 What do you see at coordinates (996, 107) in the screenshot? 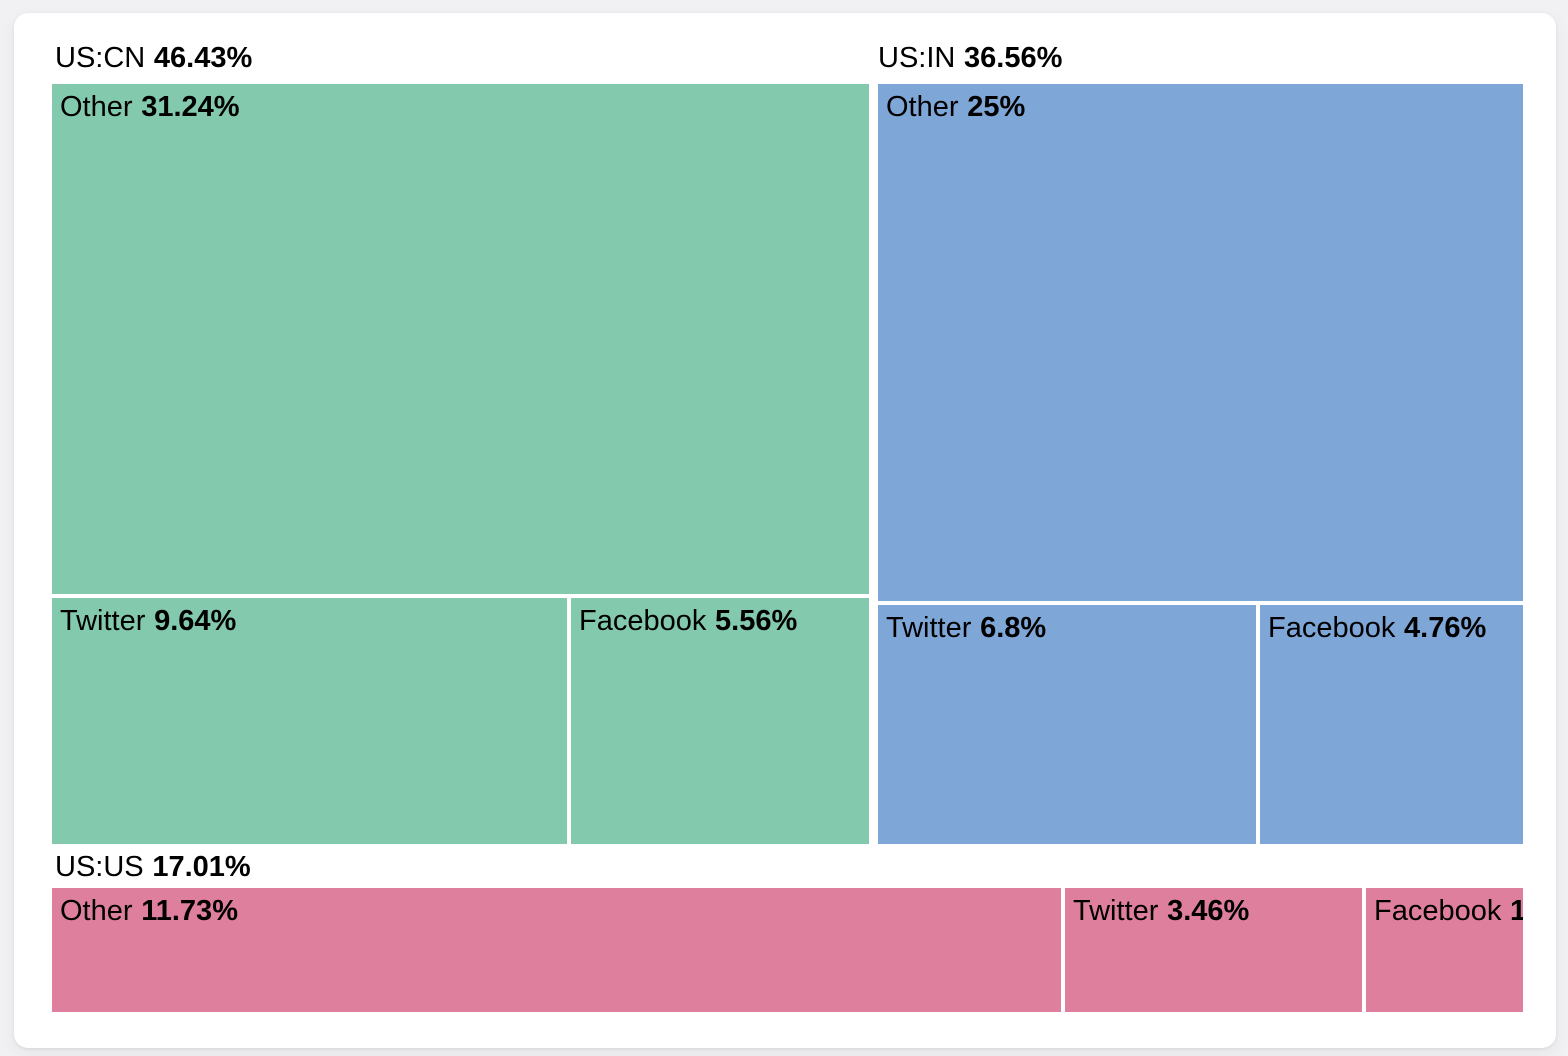
I see `cell-value: 25%` at bounding box center [996, 107].